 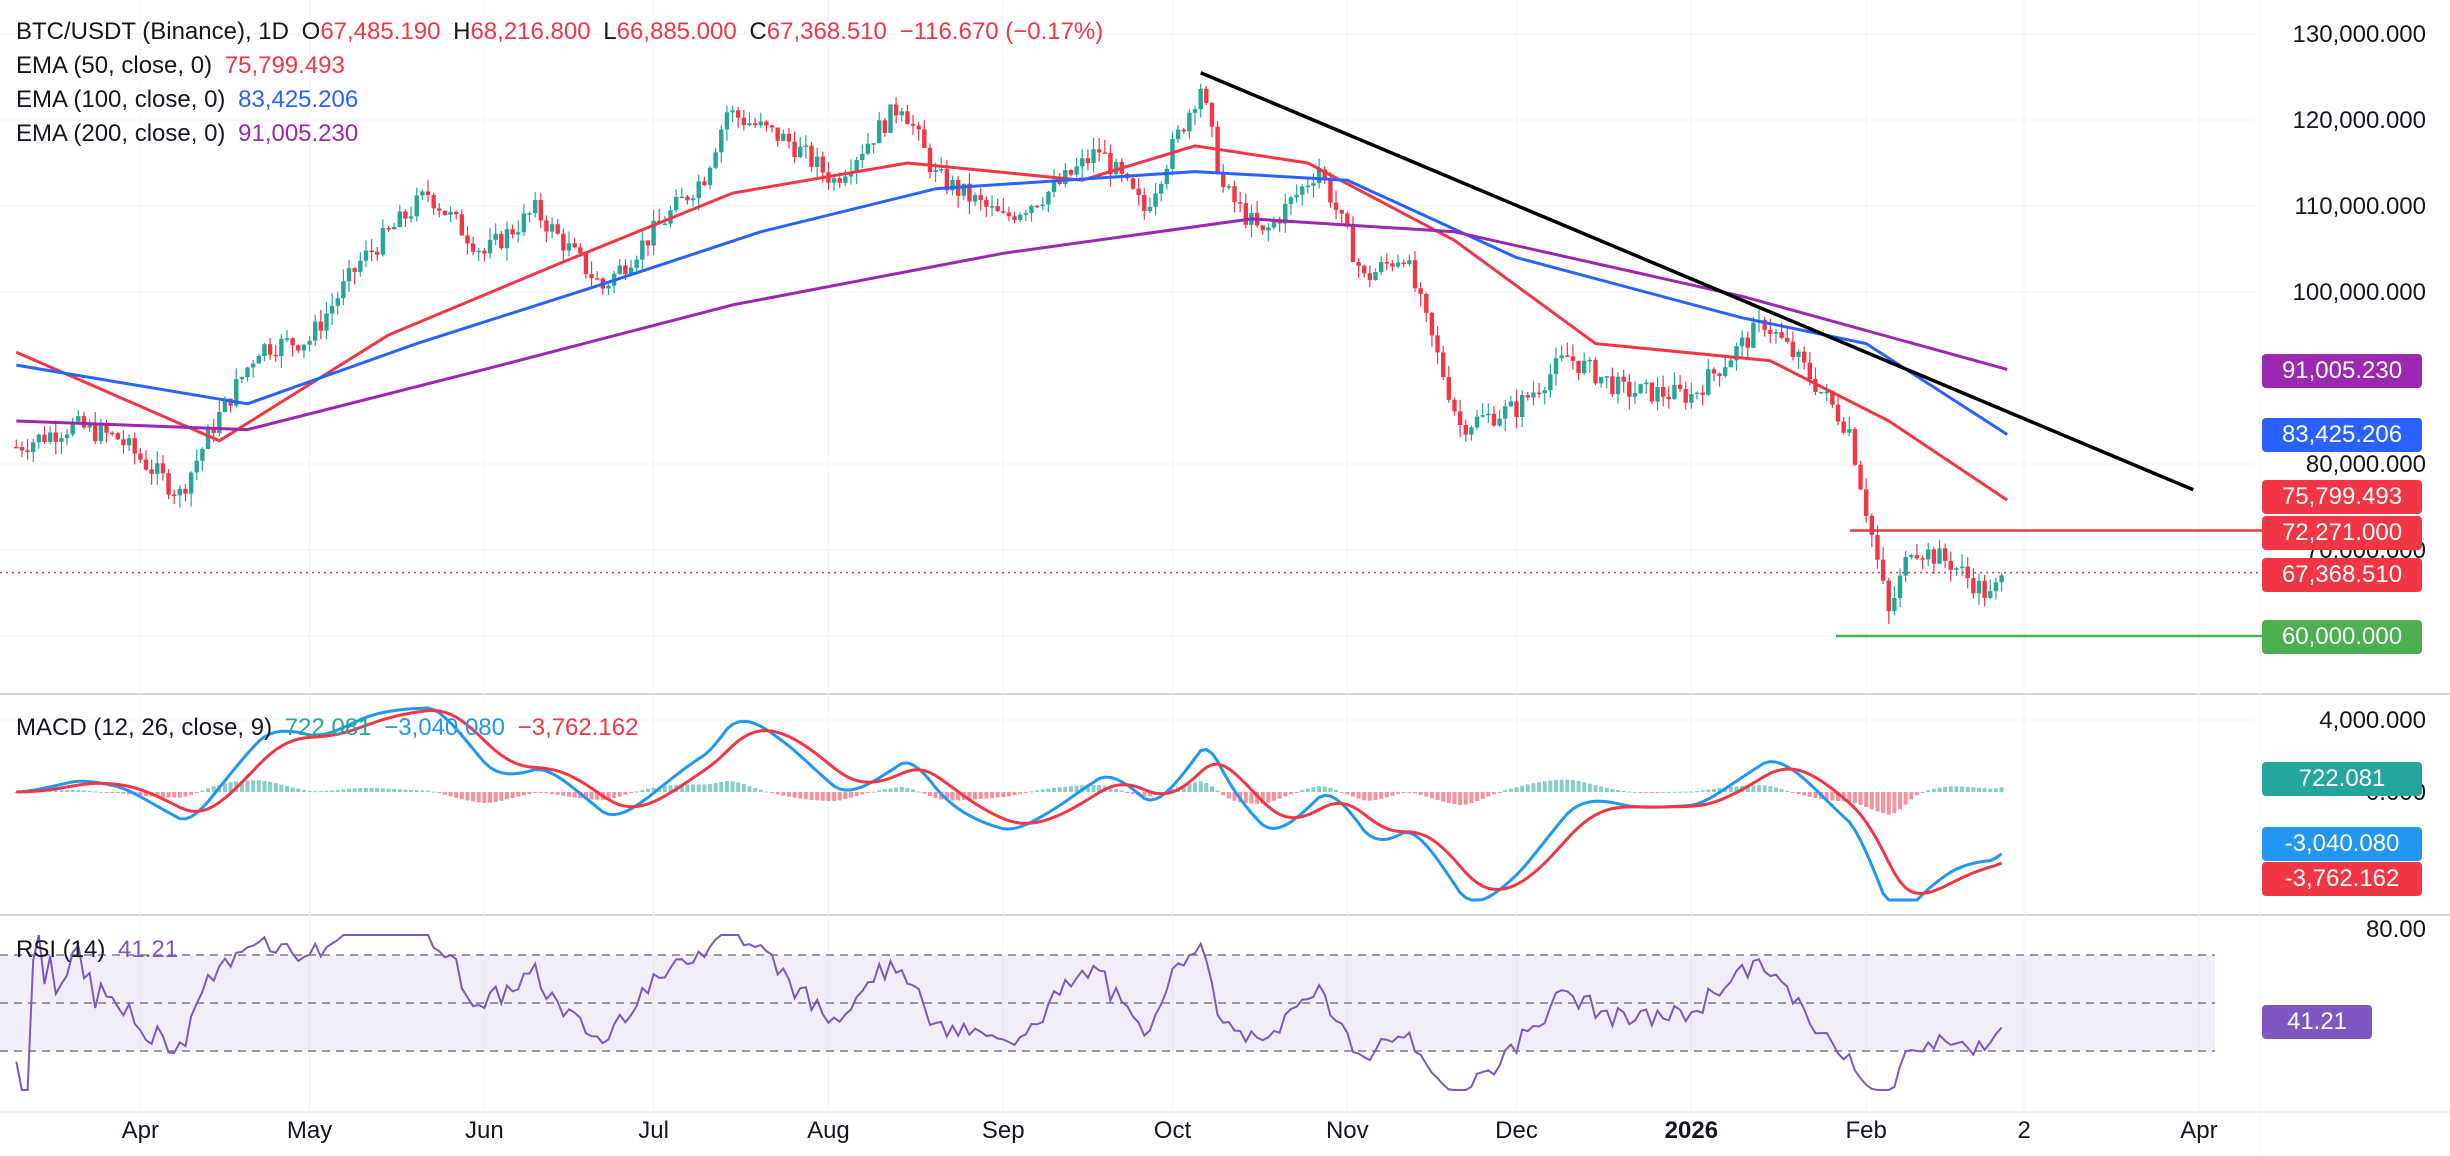 I want to click on time-tick-label: Dec, so click(x=1516, y=1130).